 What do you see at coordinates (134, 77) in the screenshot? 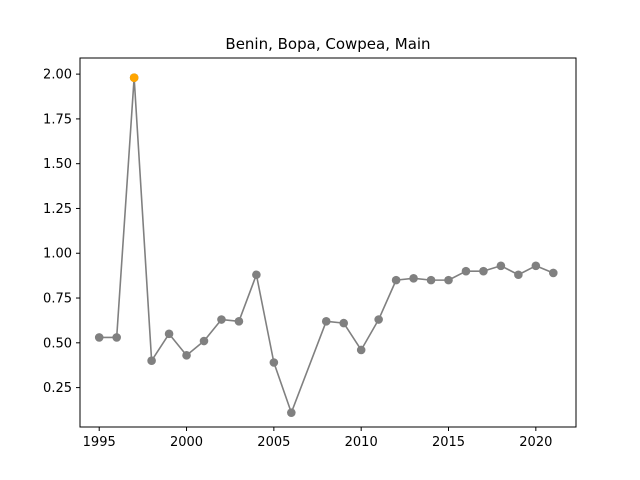
I see `highlight-point` at bounding box center [134, 77].